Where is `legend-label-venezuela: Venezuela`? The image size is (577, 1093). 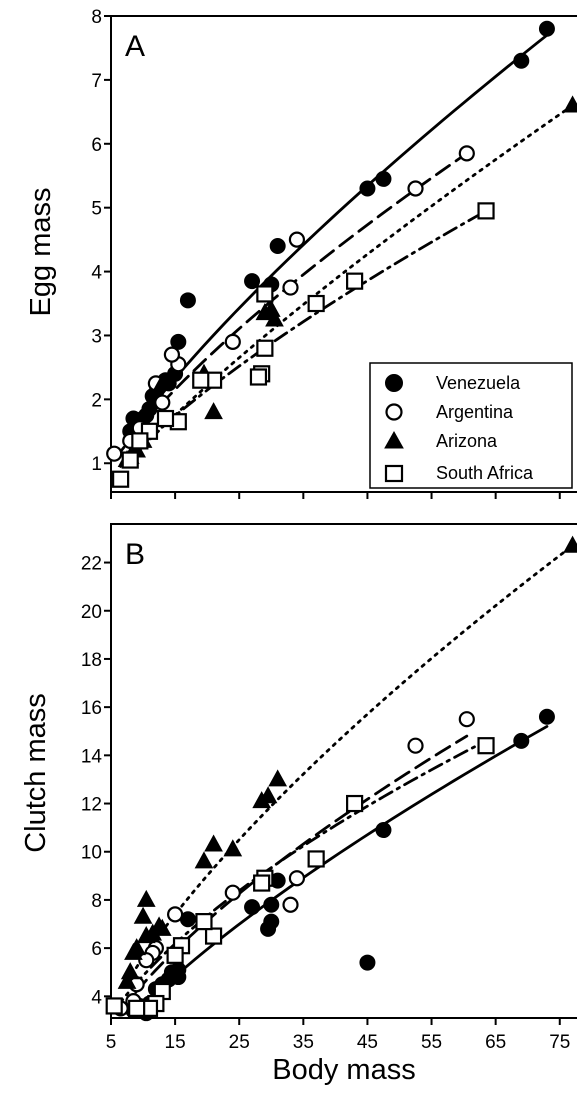
legend-label-venezuela: Venezuela is located at coordinates (478, 383).